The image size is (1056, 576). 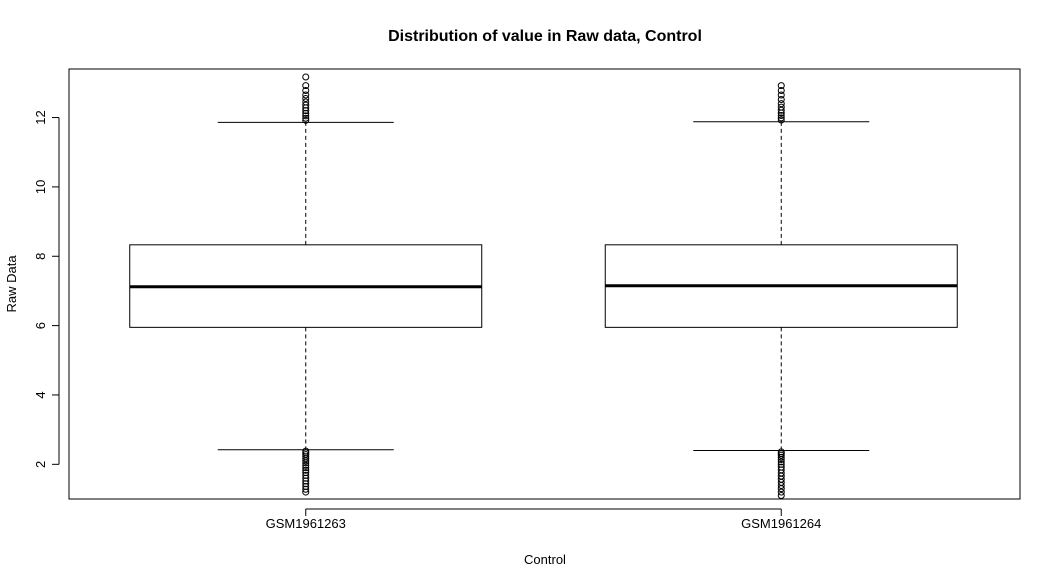 I want to click on x-tick-label: GSM1961263, so click(x=306, y=523).